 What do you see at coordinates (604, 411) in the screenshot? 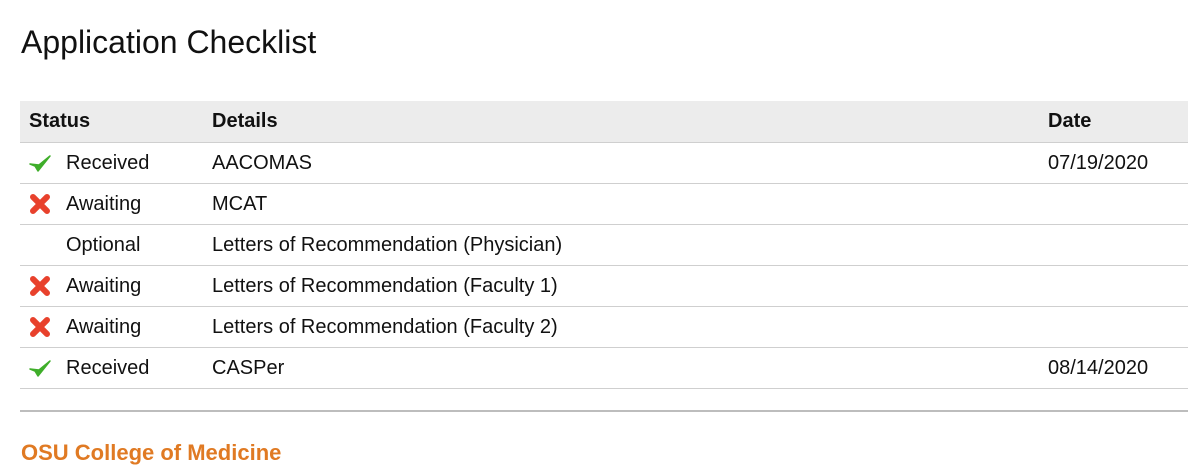
I see `footer-divider` at bounding box center [604, 411].